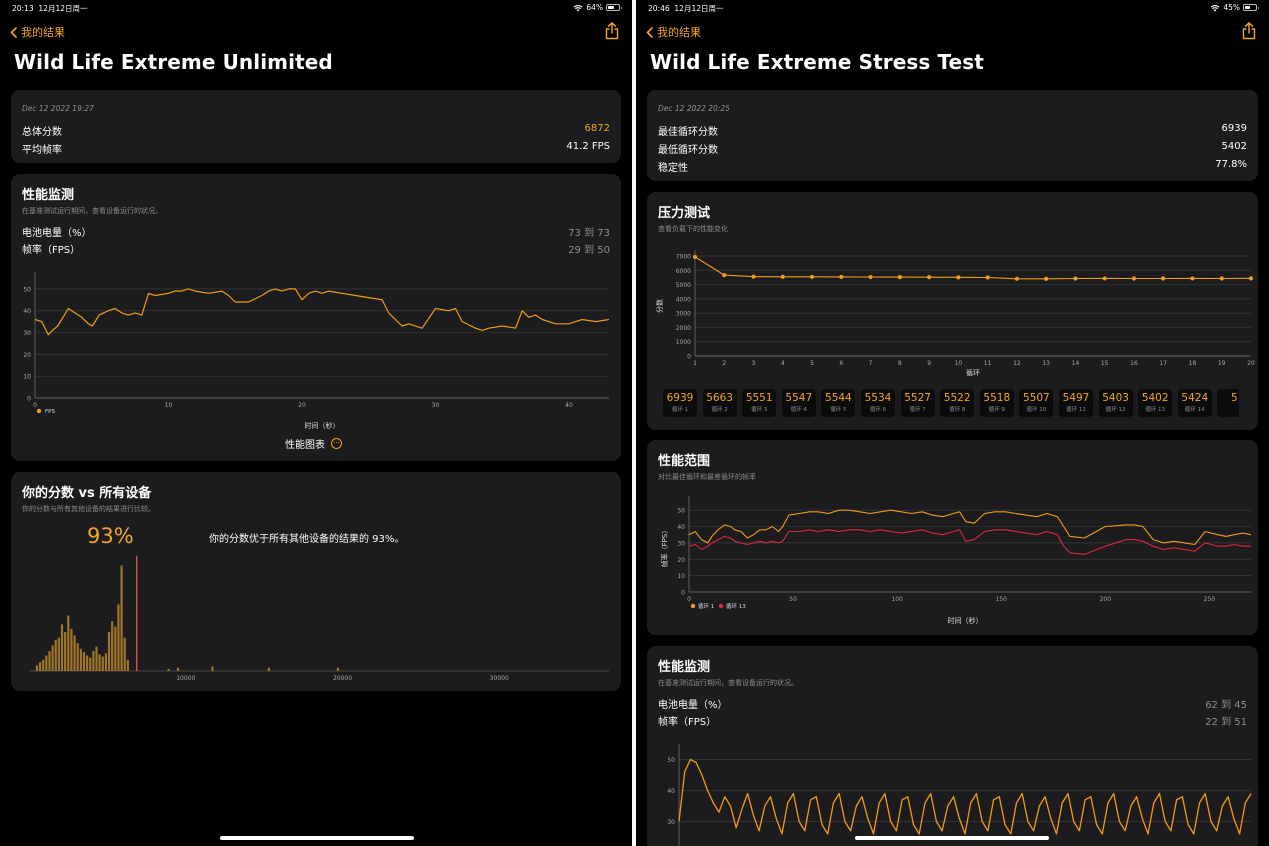 The width and height of the screenshot is (1269, 846). What do you see at coordinates (900, 363) in the screenshot?
I see `x-tick-label: 8` at bounding box center [900, 363].